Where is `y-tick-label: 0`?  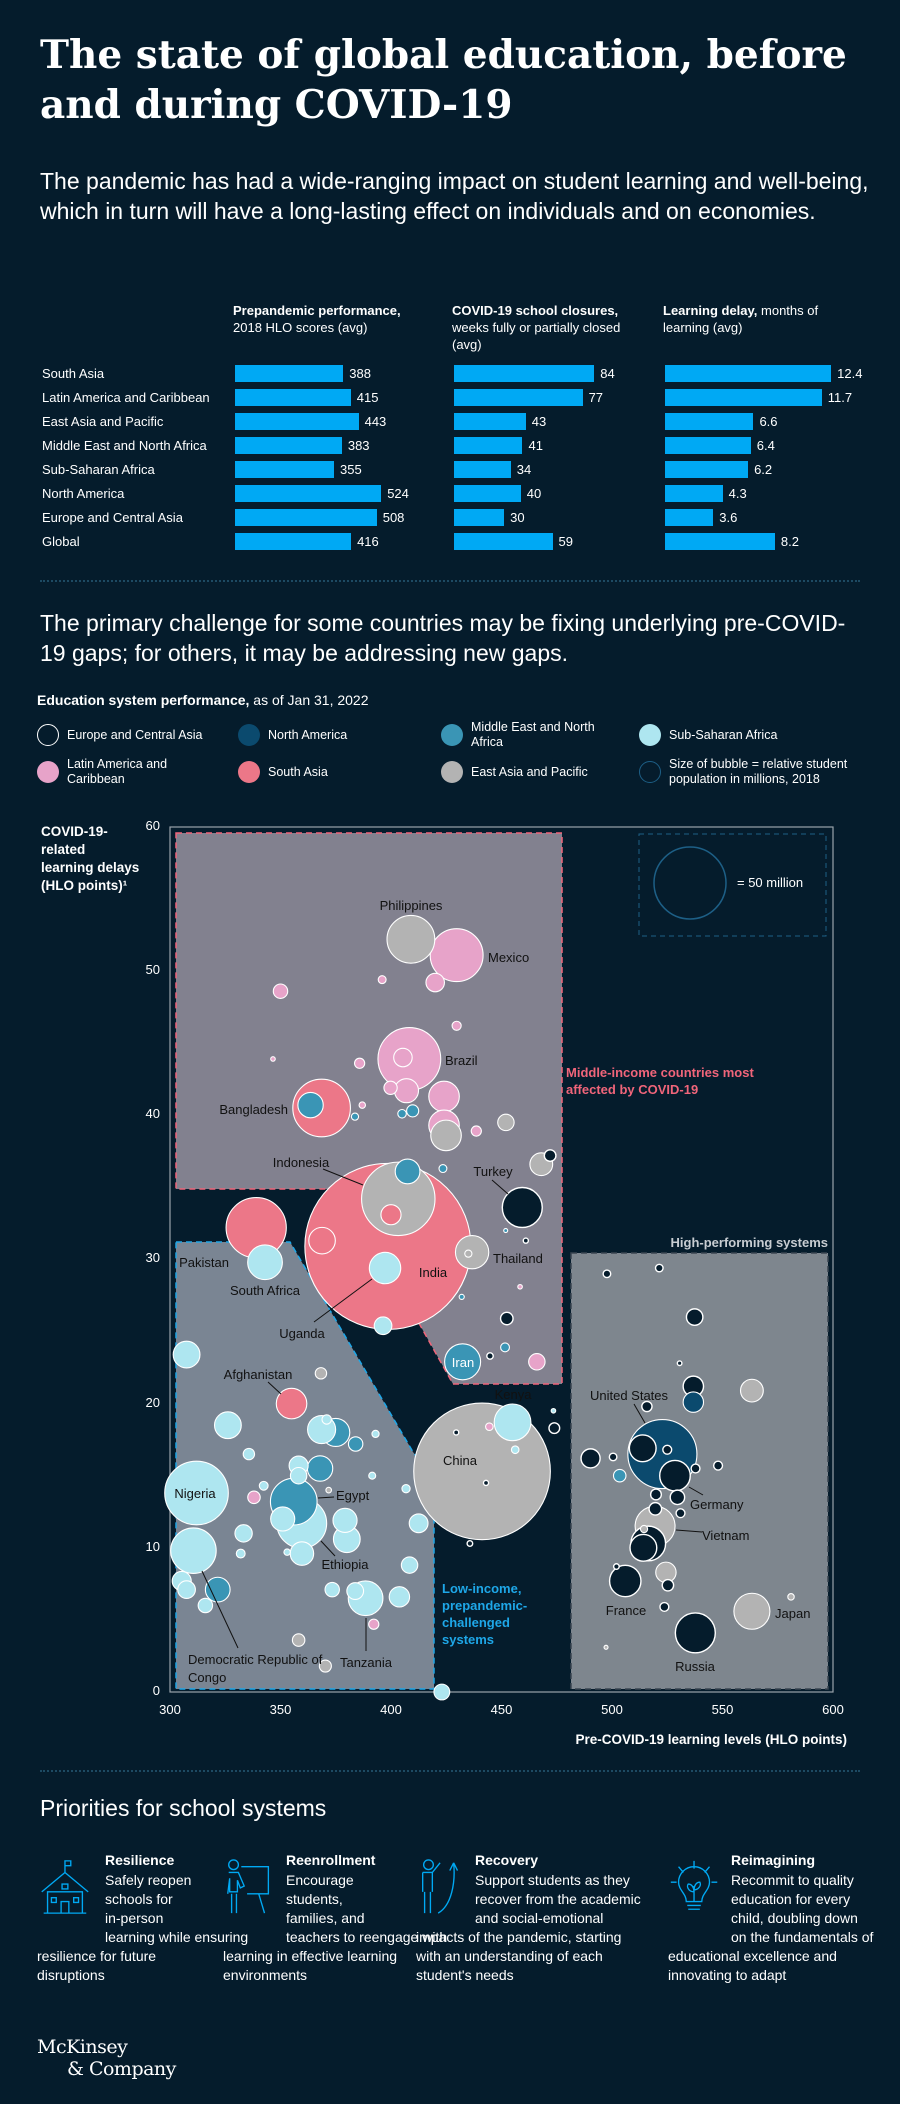
y-tick-label: 0 is located at coordinates (156, 1690).